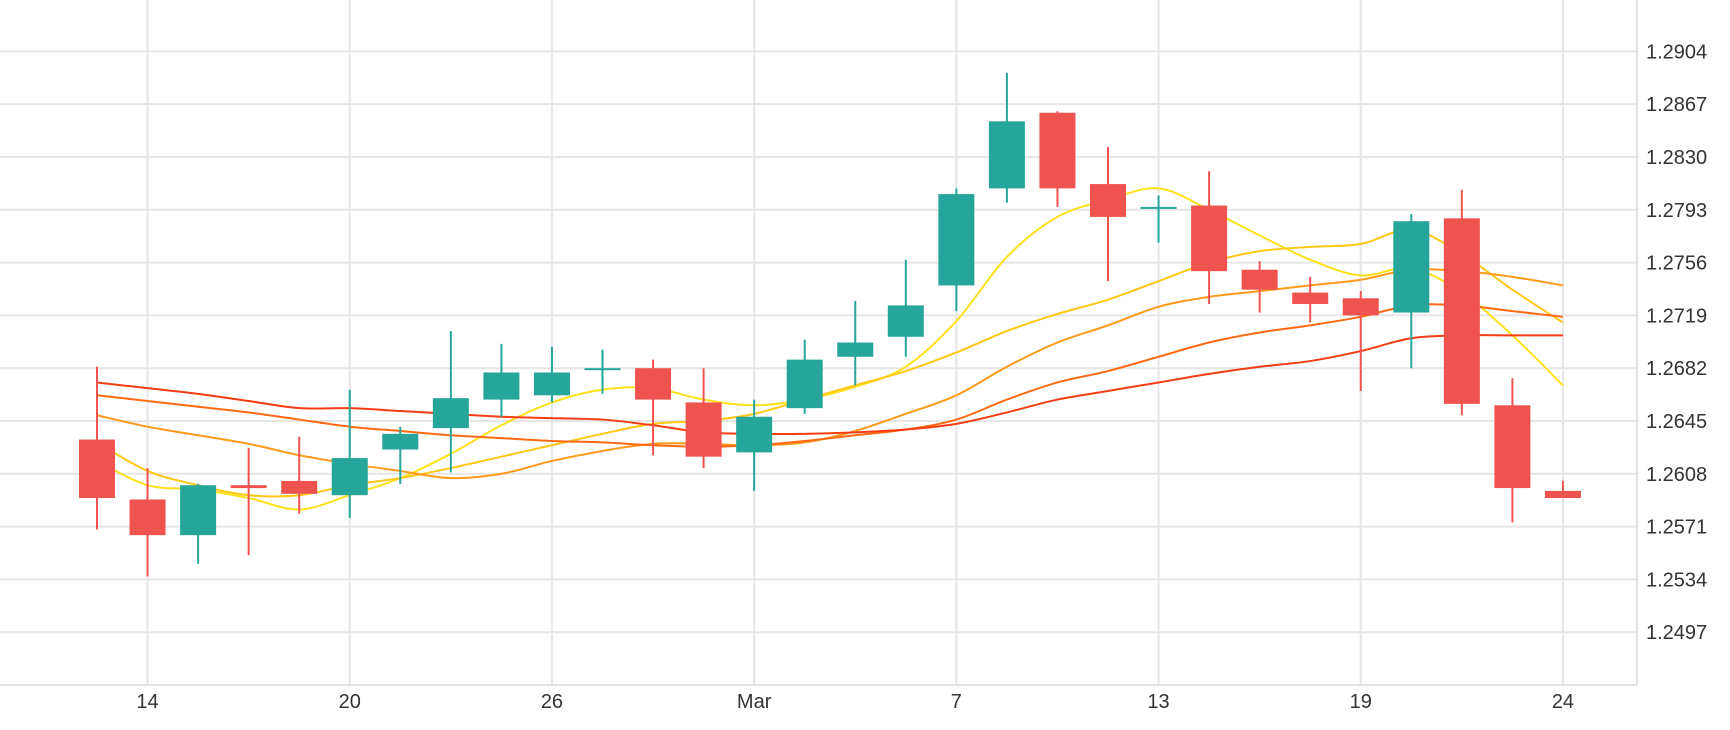 This screenshot has width=1730, height=730. I want to click on price-tick-label: 1.2497, so click(1676, 633).